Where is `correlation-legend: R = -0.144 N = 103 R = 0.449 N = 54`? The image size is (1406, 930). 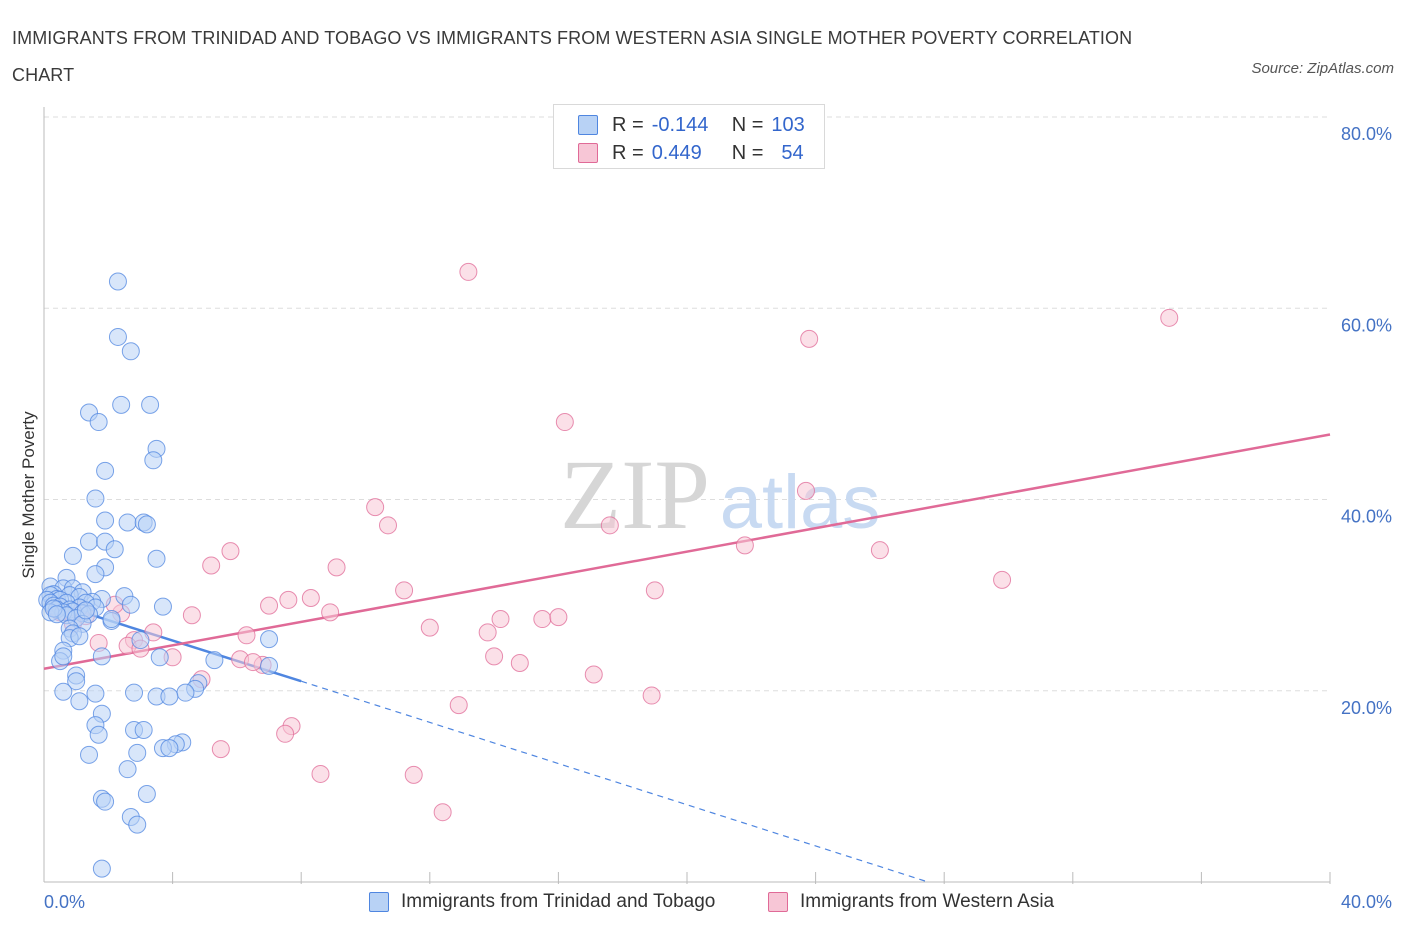 correlation-legend: R = -0.144 N = 103 R = 0.449 N = 54 is located at coordinates (689, 136).